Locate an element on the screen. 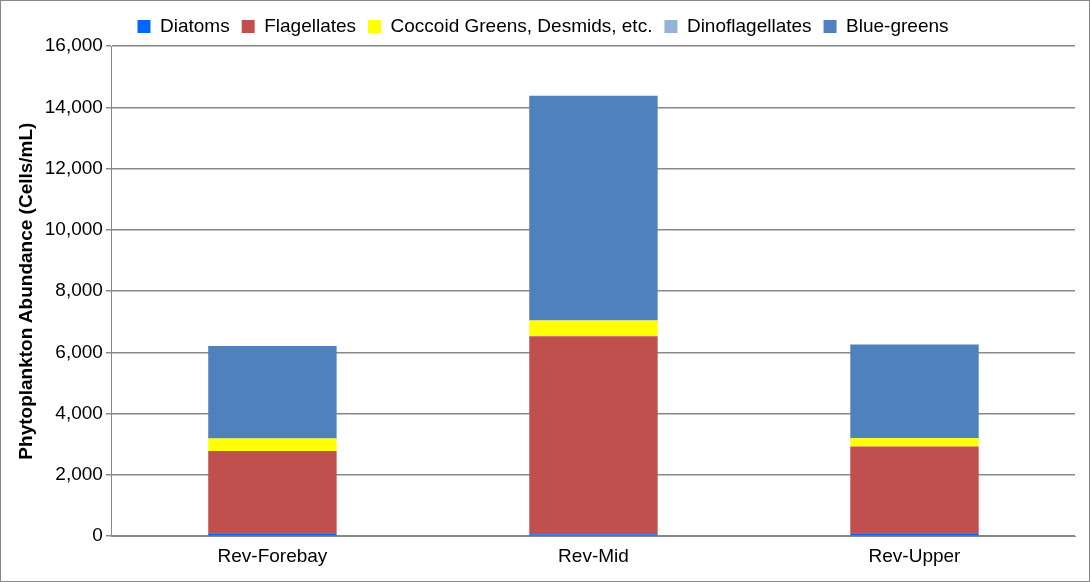 This screenshot has height=582, width=1090. legend-label: Diatoms is located at coordinates (194, 25).